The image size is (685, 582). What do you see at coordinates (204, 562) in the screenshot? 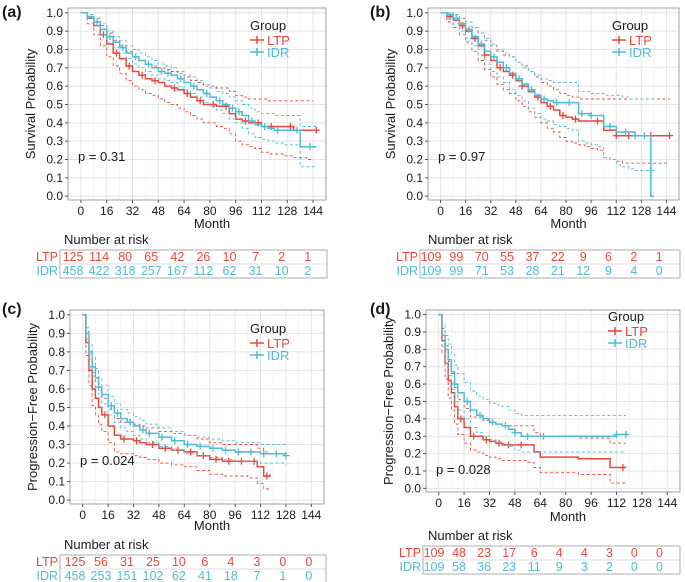
I see `risk-value: 6` at bounding box center [204, 562].